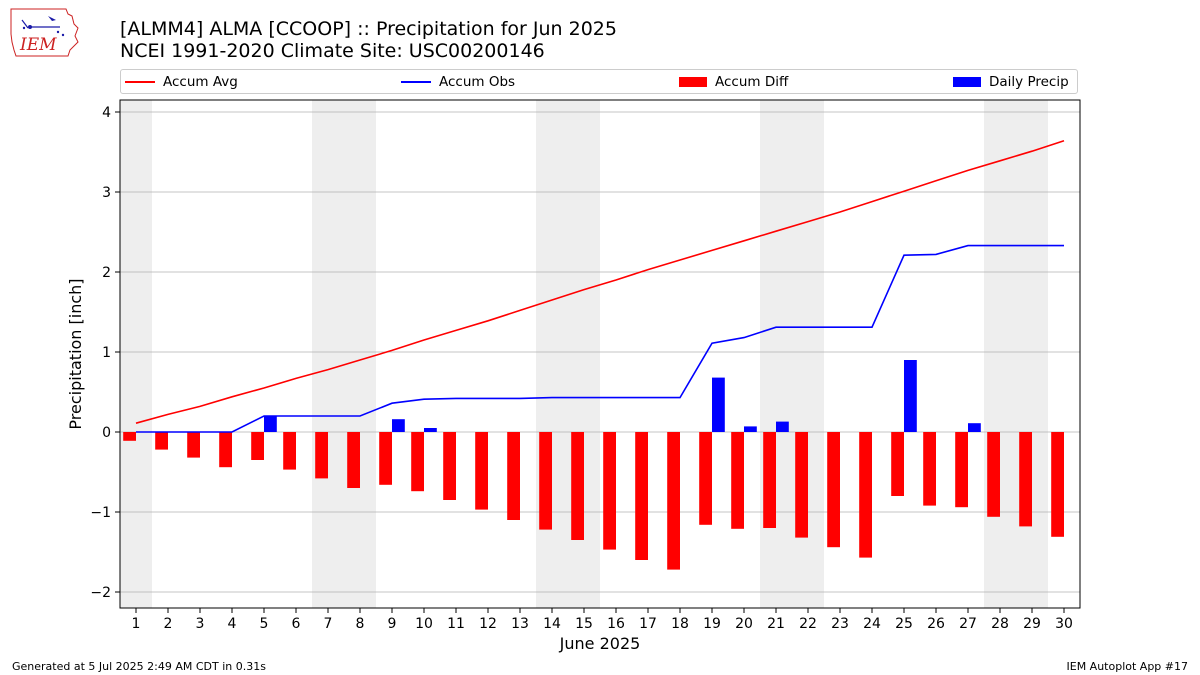  I want to click on y-tick-label: −1, so click(100, 513).